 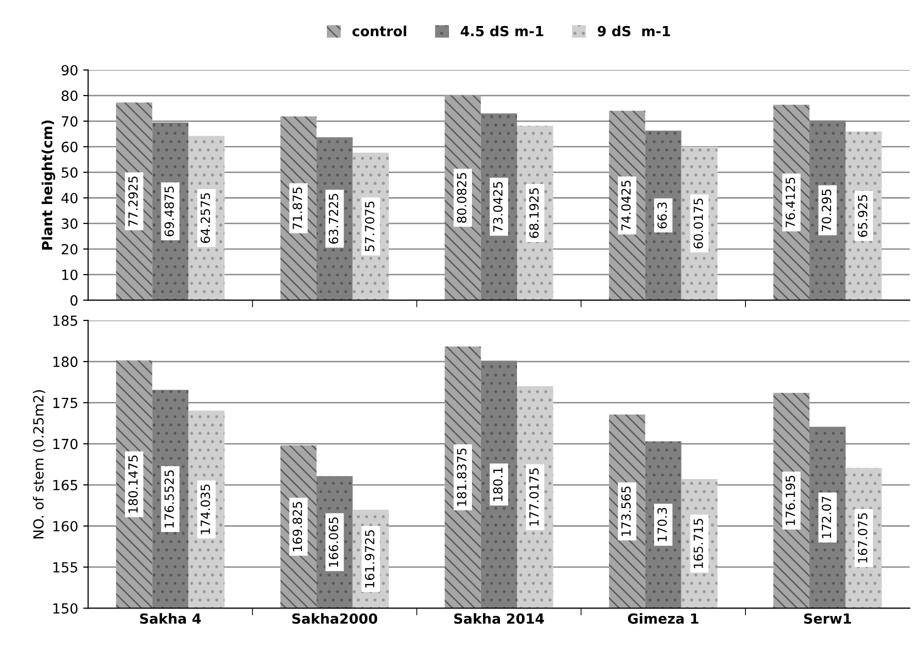 I want to click on data-label: 170.3, so click(x=662, y=525).